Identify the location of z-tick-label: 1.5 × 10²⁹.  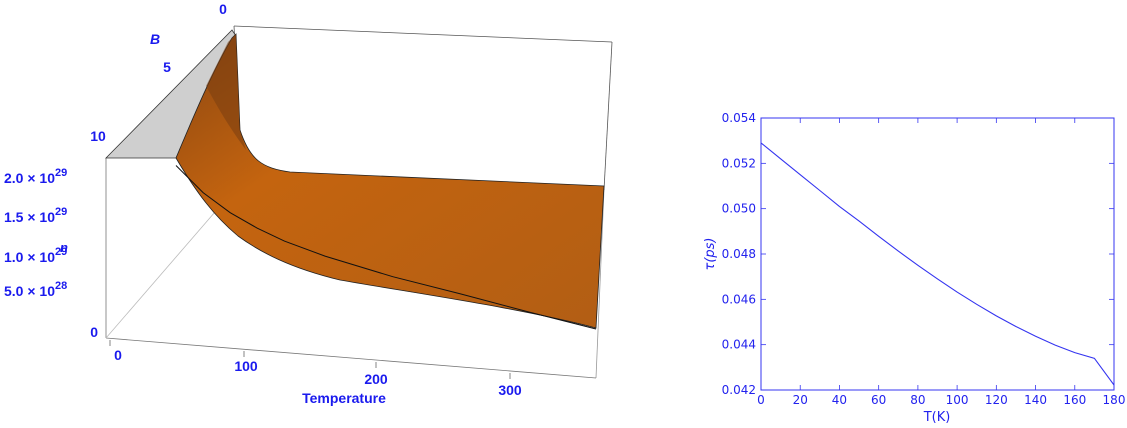
(35, 215).